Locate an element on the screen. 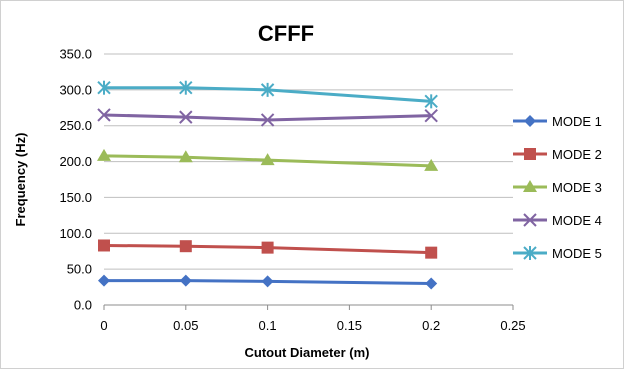 This screenshot has width=624, height=373. y-tick-label: 200.0 is located at coordinates (75, 161).